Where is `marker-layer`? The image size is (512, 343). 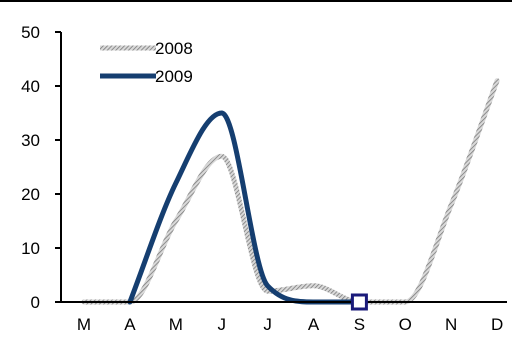 marker-layer is located at coordinates (359, 302).